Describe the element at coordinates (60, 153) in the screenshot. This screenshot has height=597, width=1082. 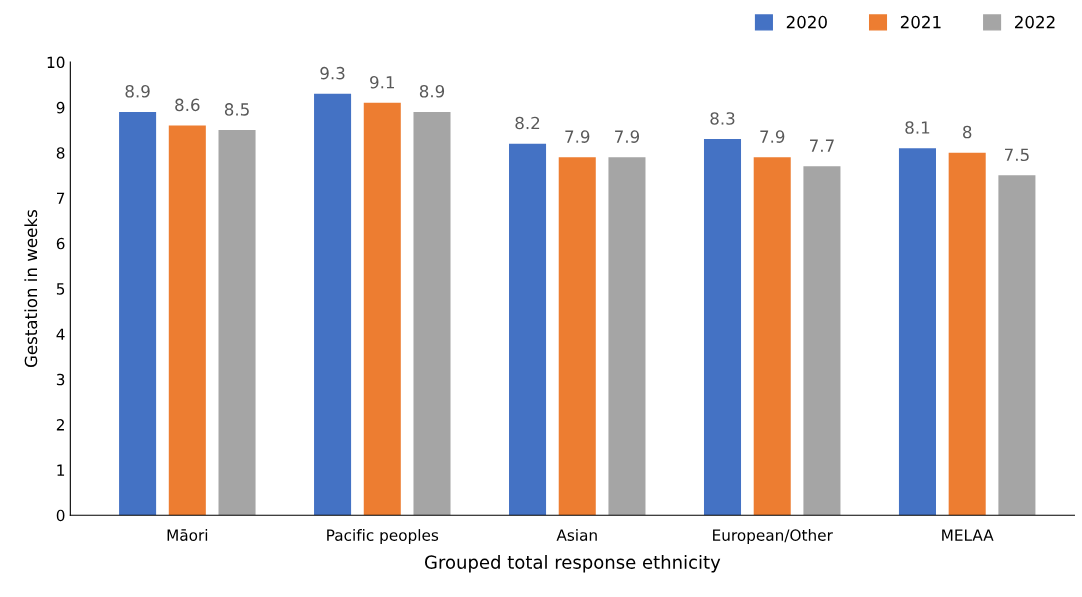
I see `y-tick-label: 8` at that location.